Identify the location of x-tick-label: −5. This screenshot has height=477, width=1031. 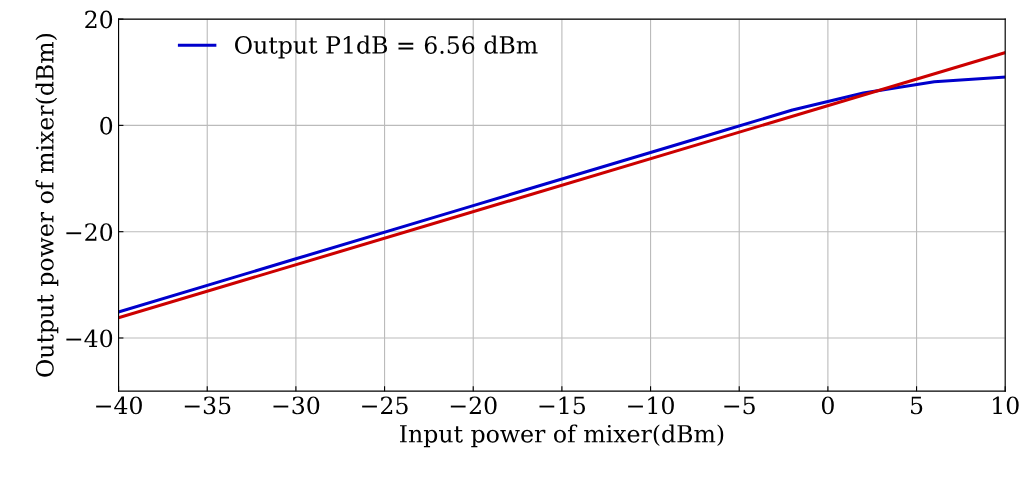
(739, 405).